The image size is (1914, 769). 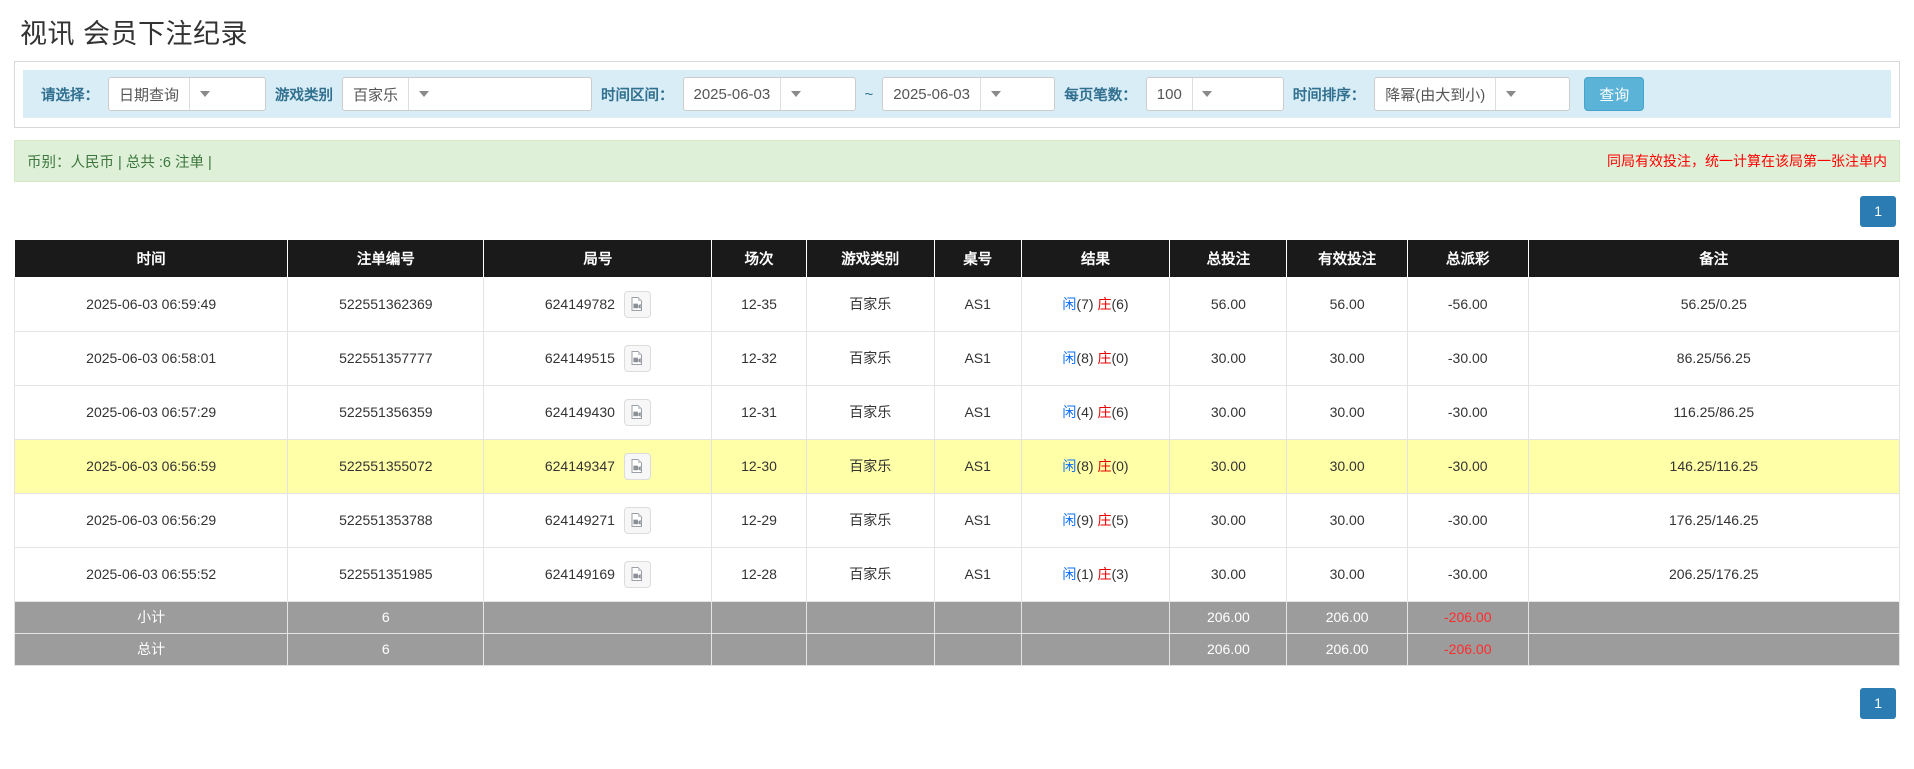 I want to click on query-button: 查询, so click(x=1614, y=94).